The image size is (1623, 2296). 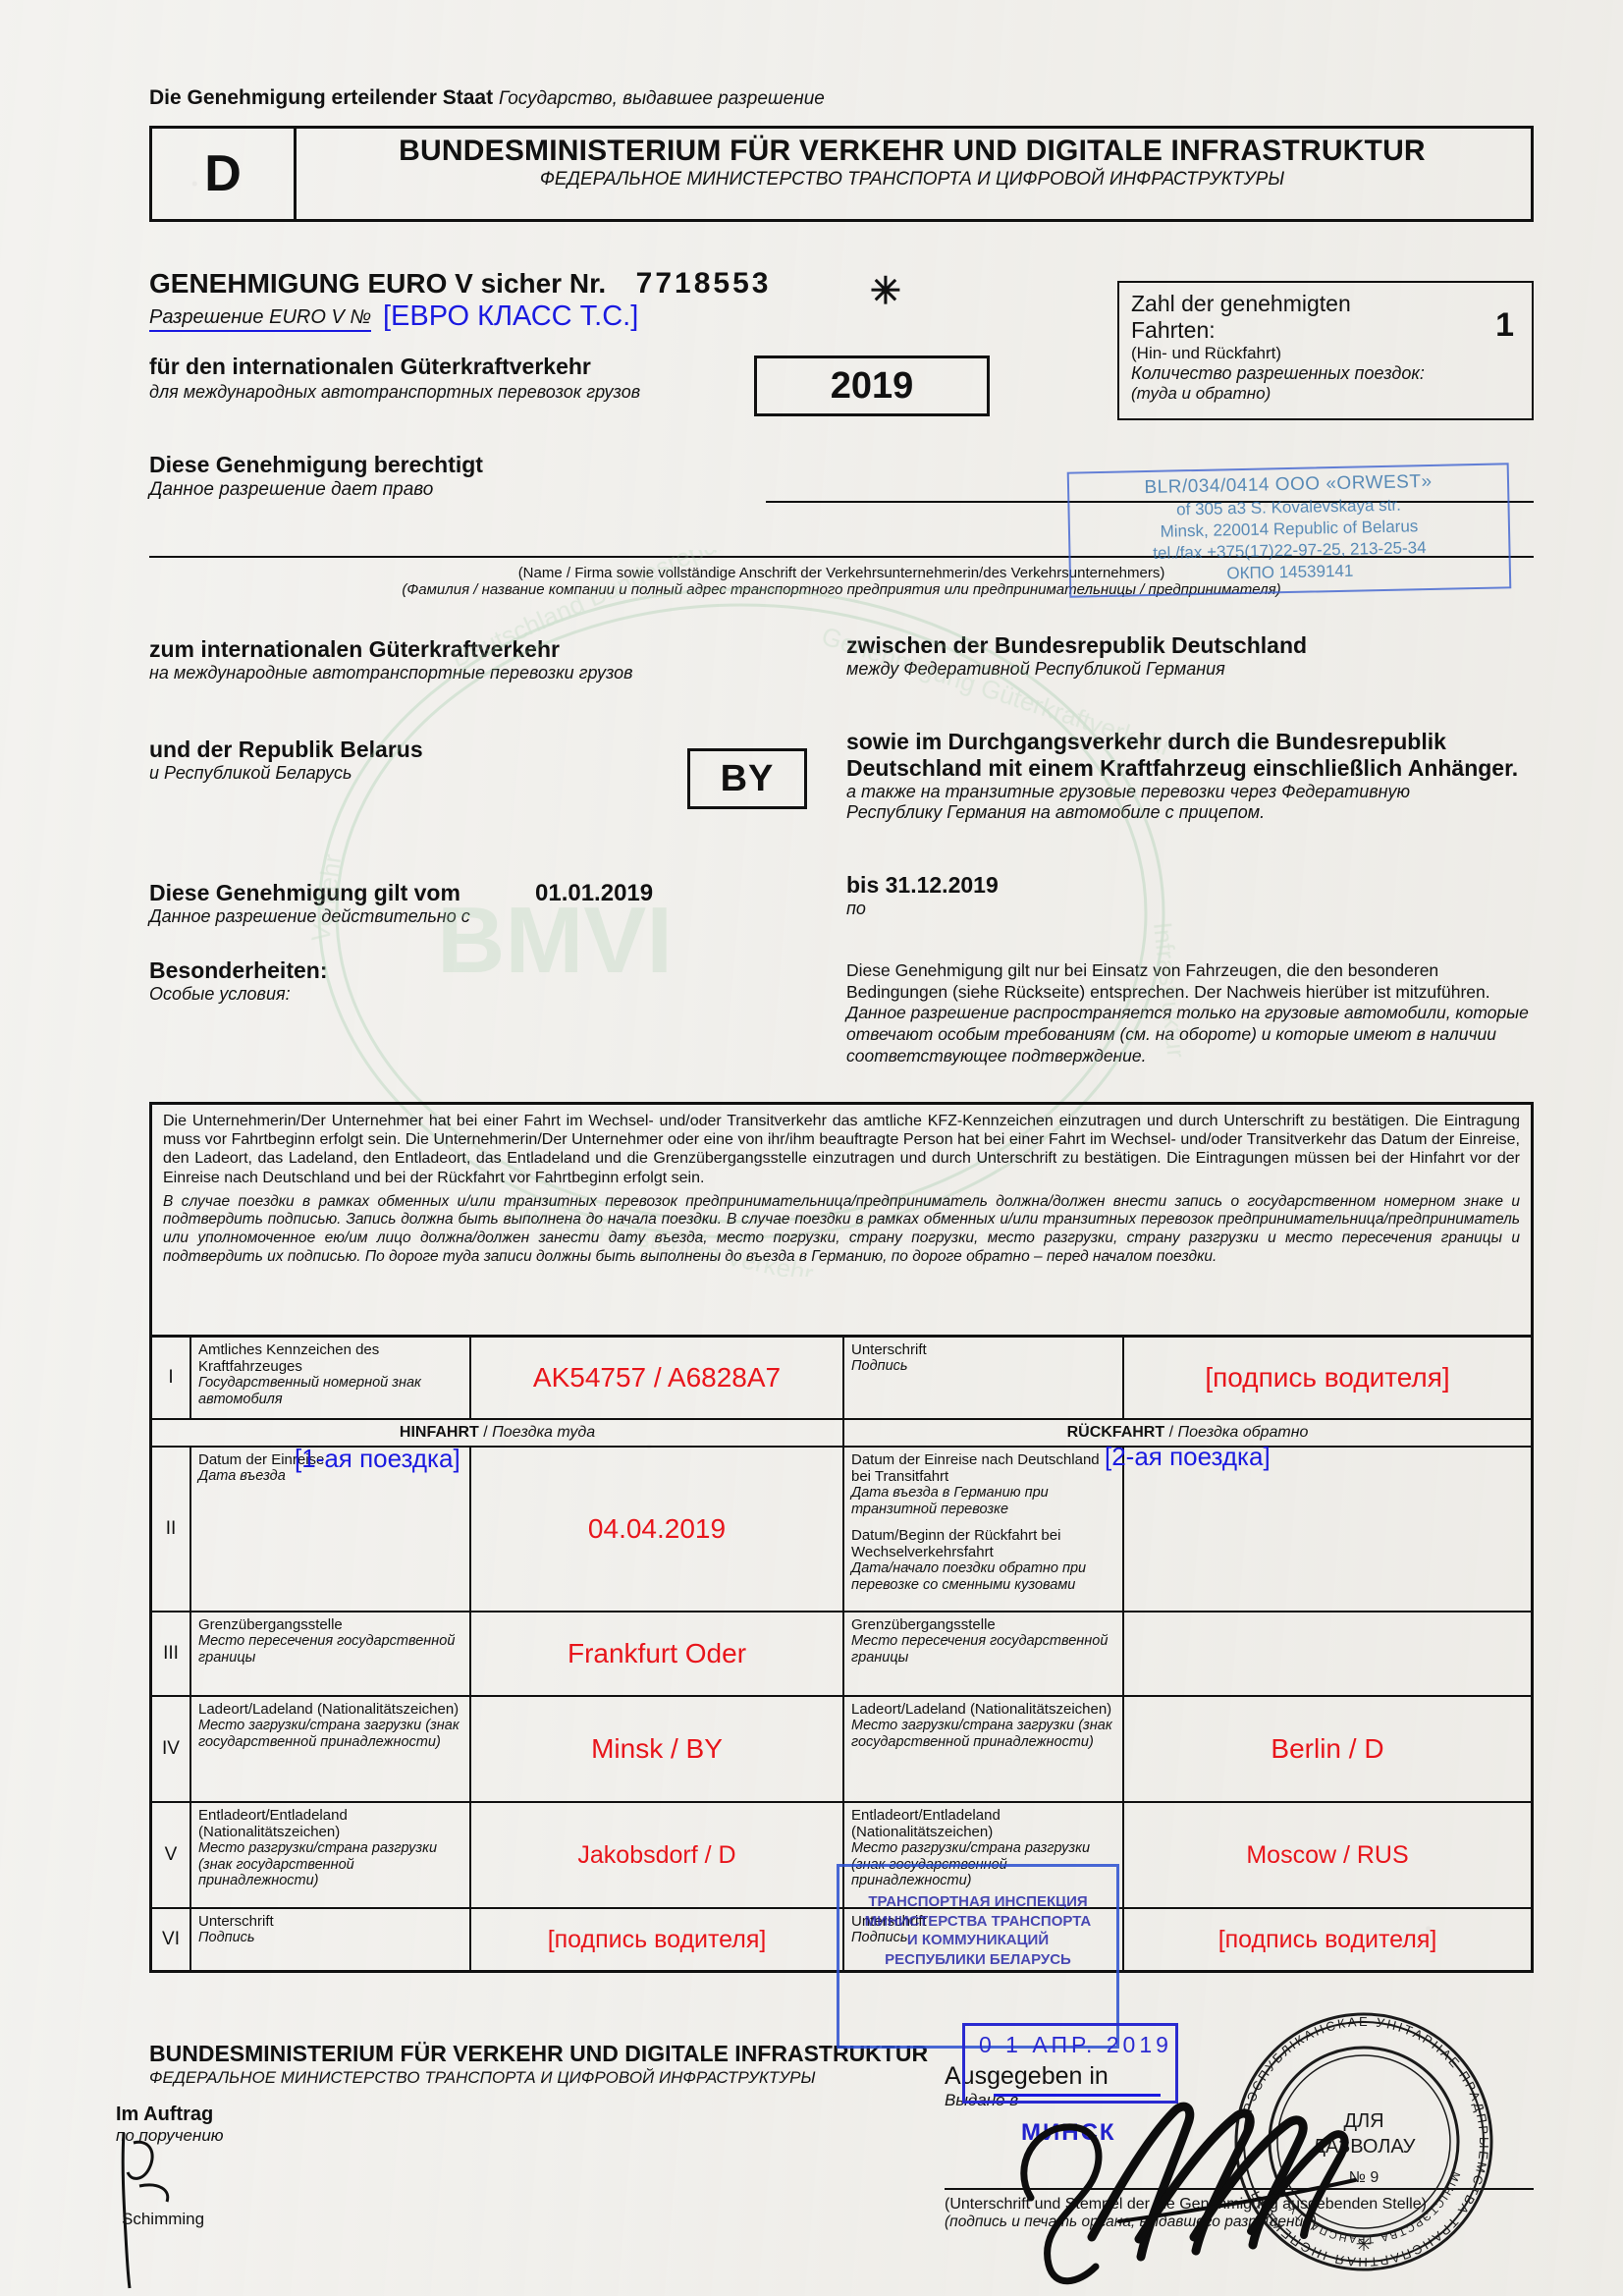 I want to click on row6-left-value: [подпись водителя], so click(x=657, y=1939).